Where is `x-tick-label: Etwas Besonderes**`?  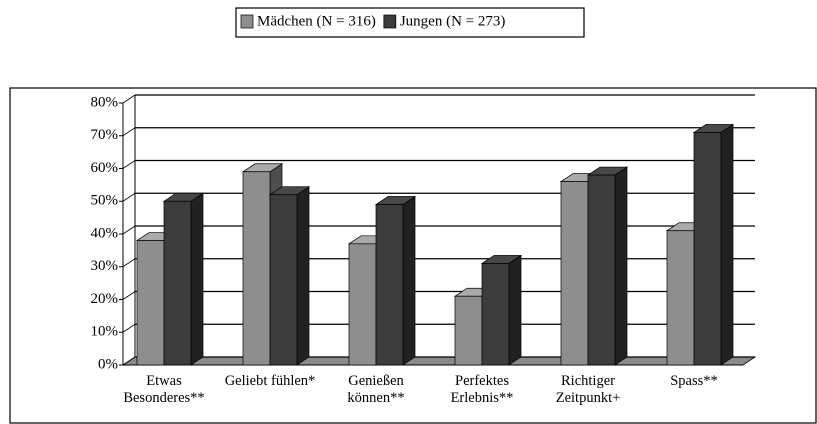
x-tick-label: Etwas Besonderes** is located at coordinates (164, 389).